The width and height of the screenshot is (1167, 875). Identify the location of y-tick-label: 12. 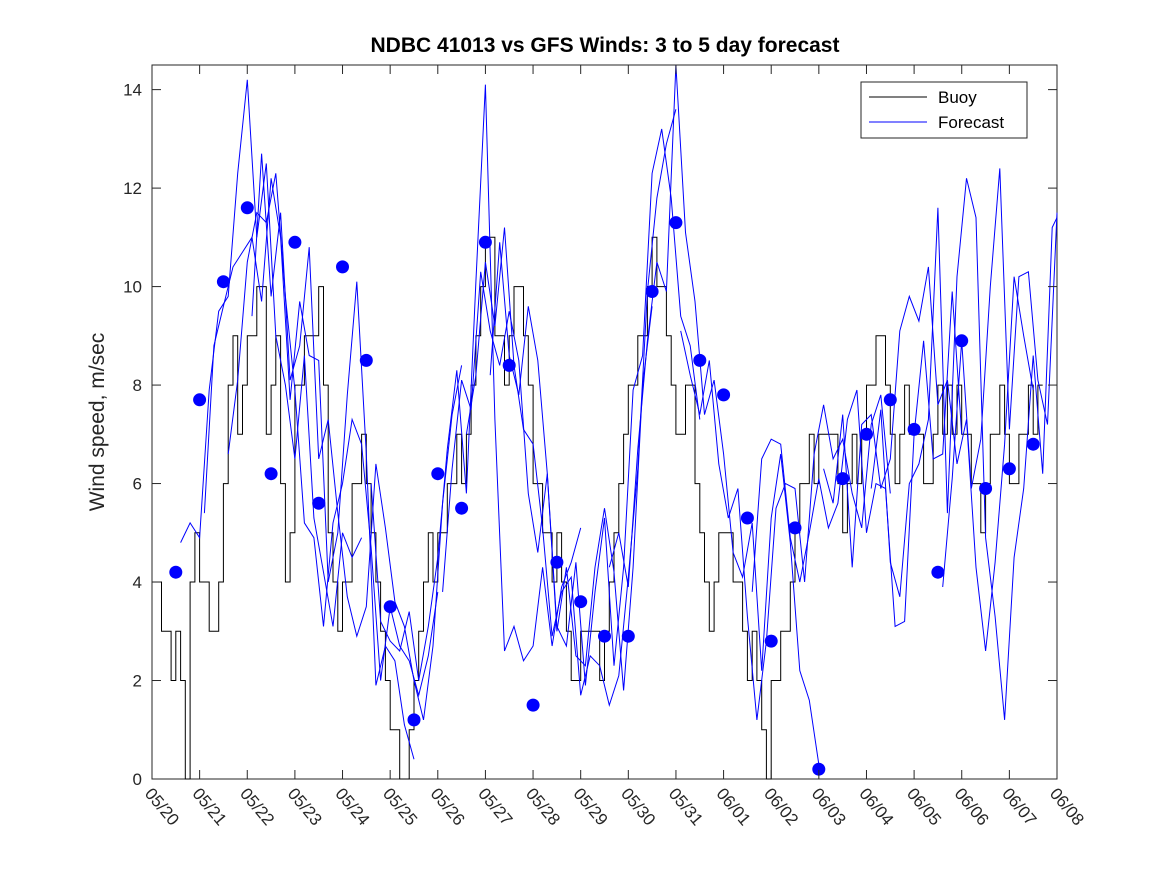
(132, 188).